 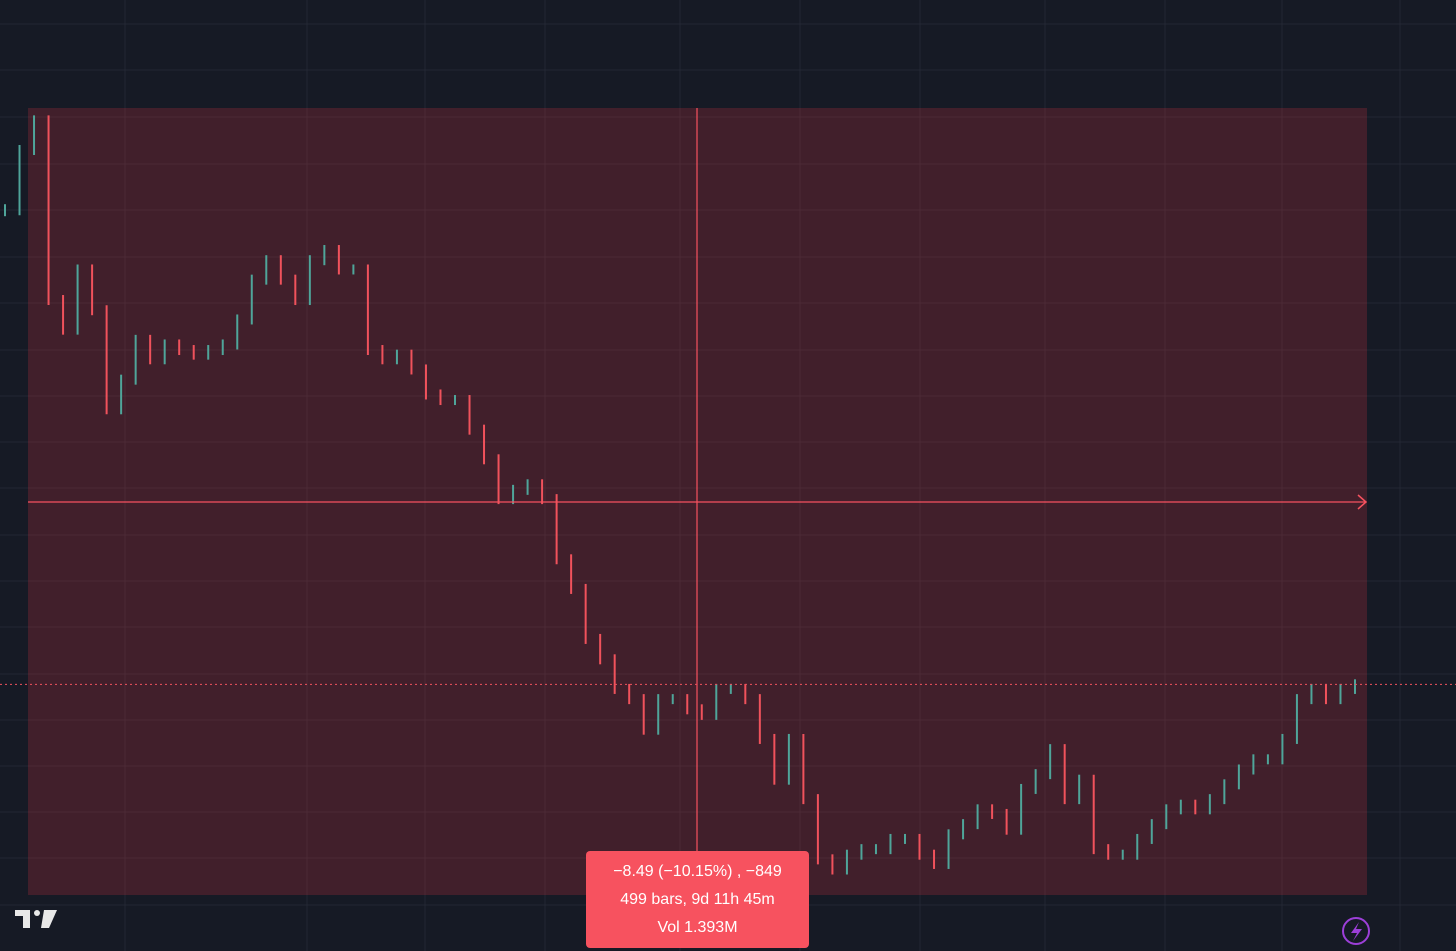 What do you see at coordinates (36, 919) in the screenshot?
I see `logo` at bounding box center [36, 919].